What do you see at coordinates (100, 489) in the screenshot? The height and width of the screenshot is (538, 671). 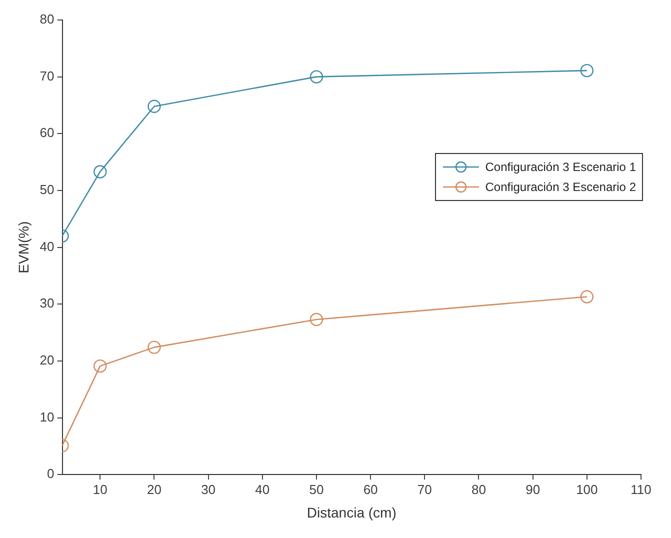 I see `x-tick-label: 10` at bounding box center [100, 489].